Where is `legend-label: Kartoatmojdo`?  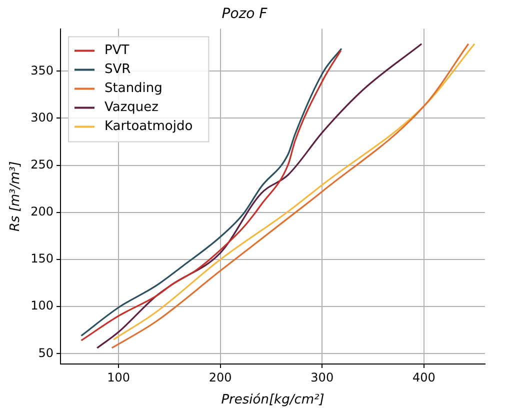 legend-label: Kartoatmojdo is located at coordinates (148, 126).